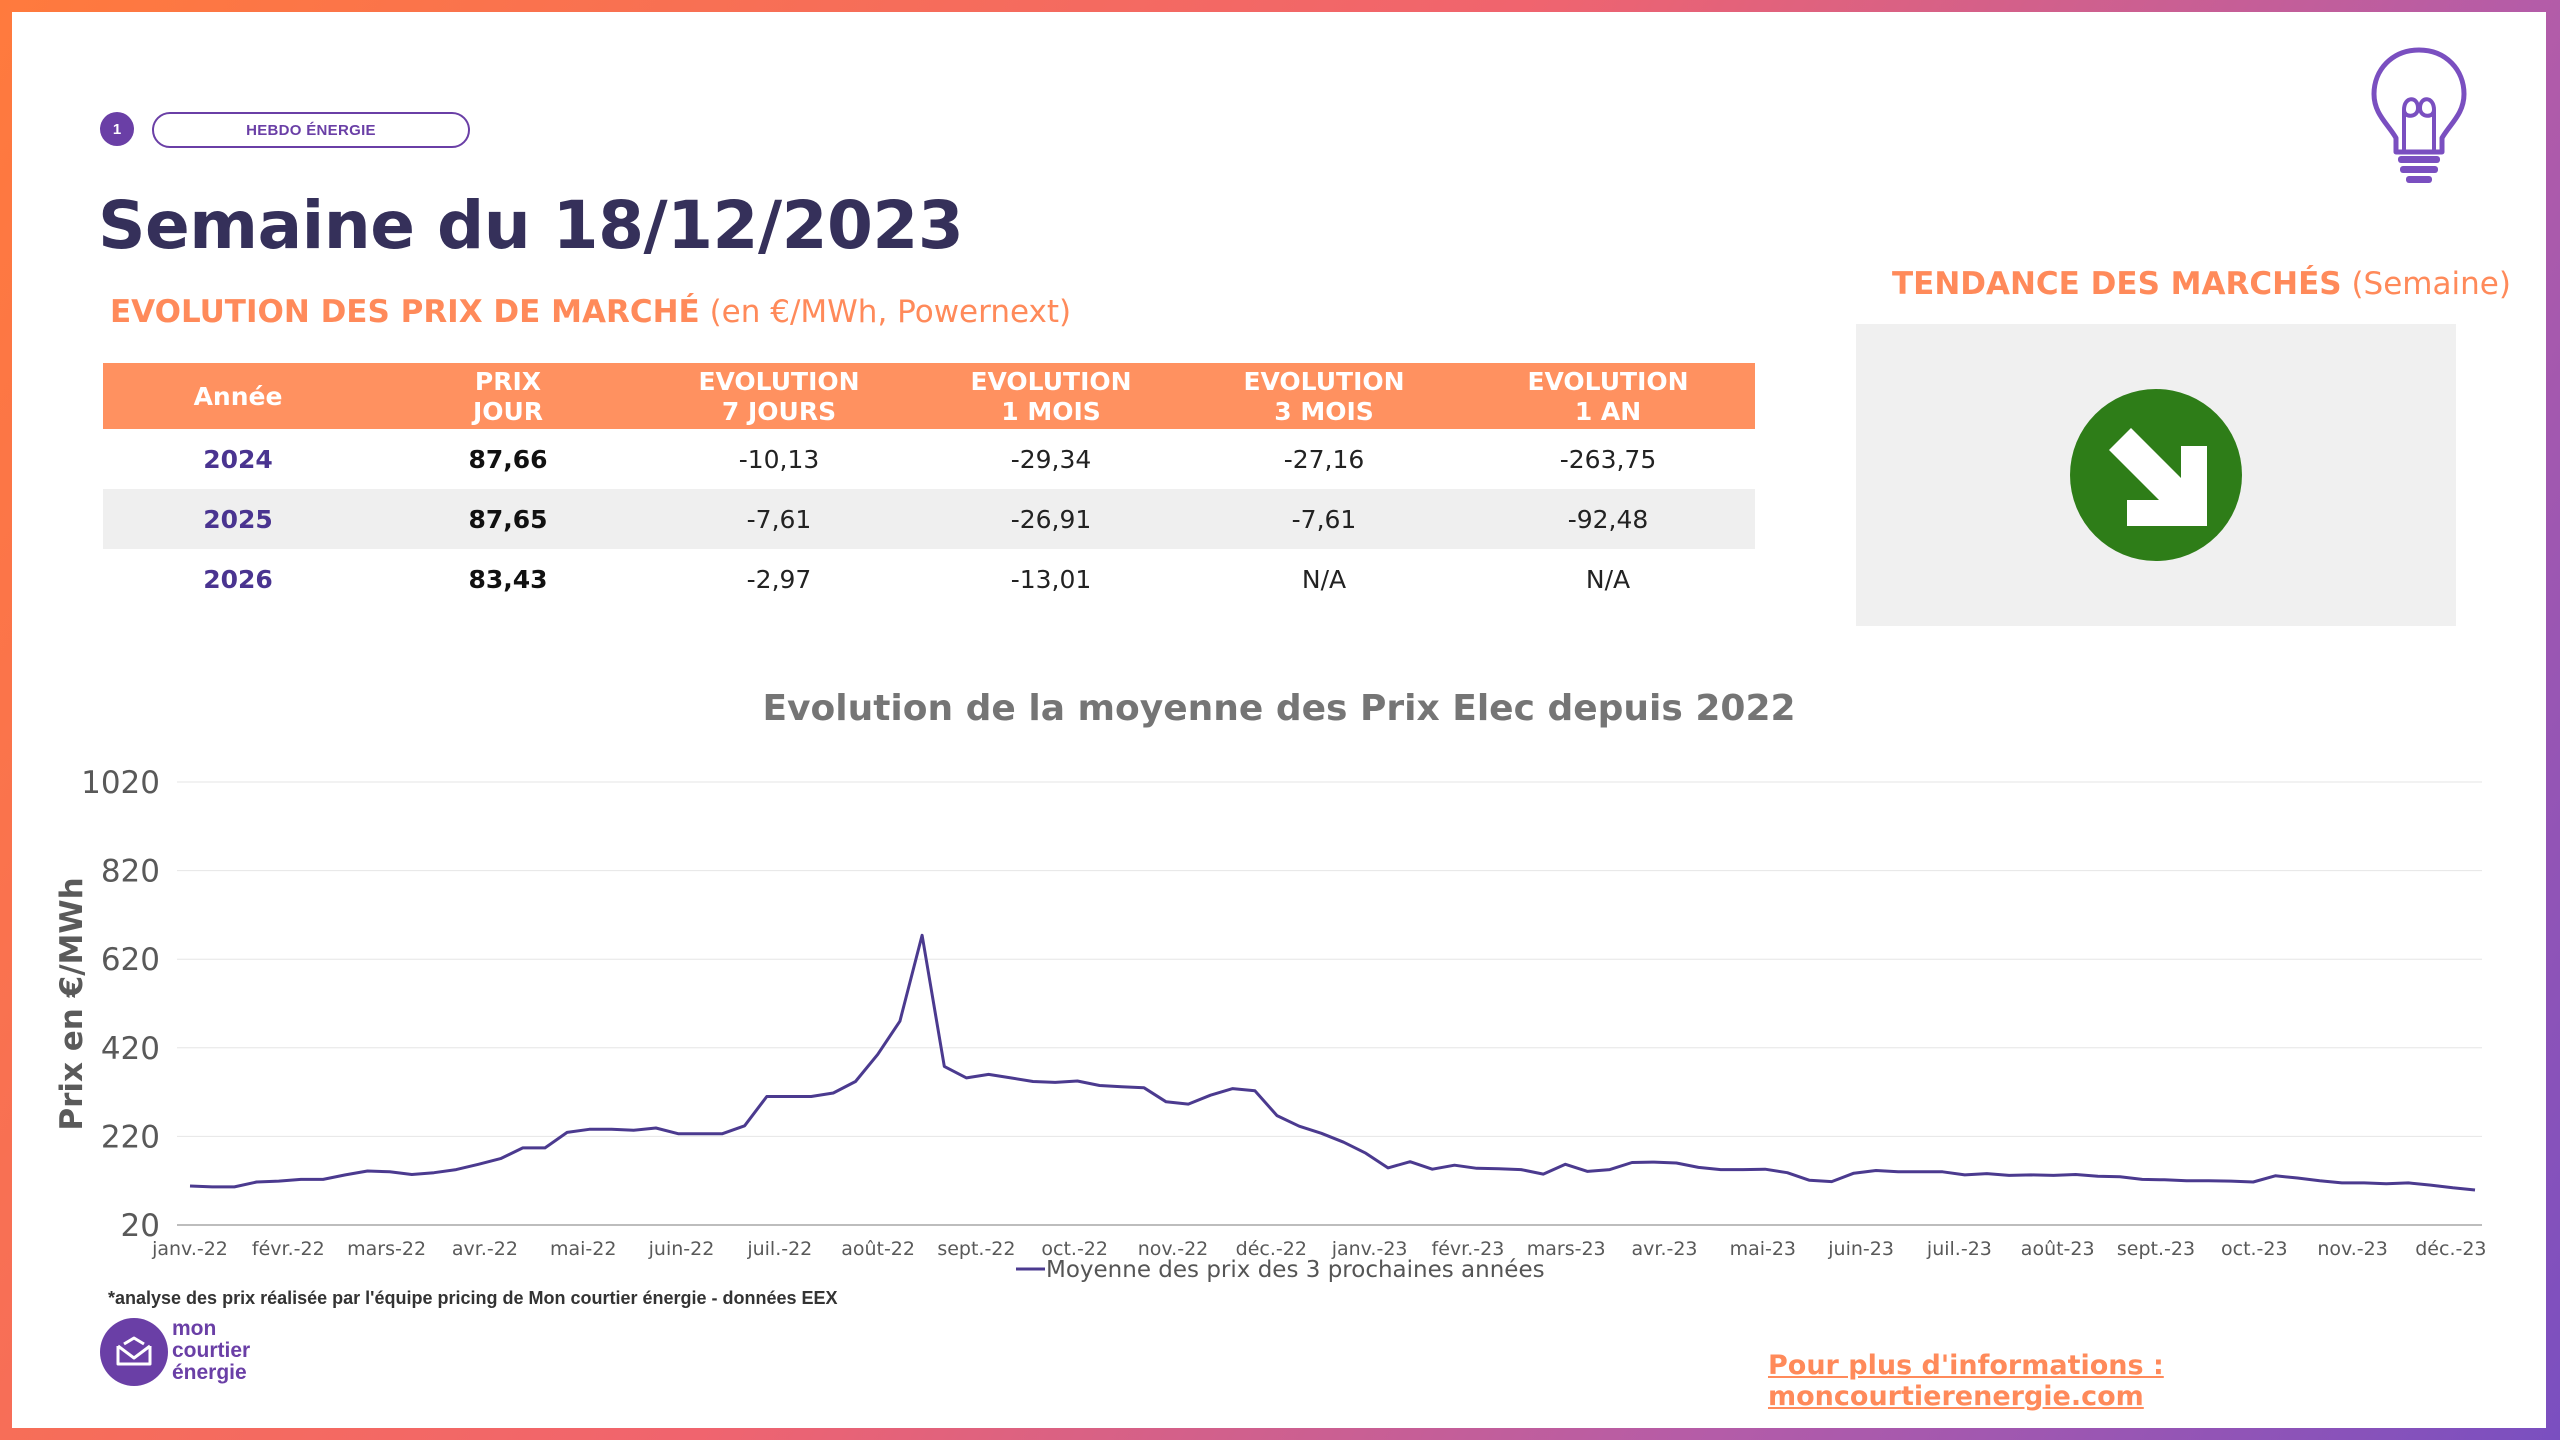  What do you see at coordinates (189, 1249) in the screenshot?
I see `x-tick-label: janv.-22` at bounding box center [189, 1249].